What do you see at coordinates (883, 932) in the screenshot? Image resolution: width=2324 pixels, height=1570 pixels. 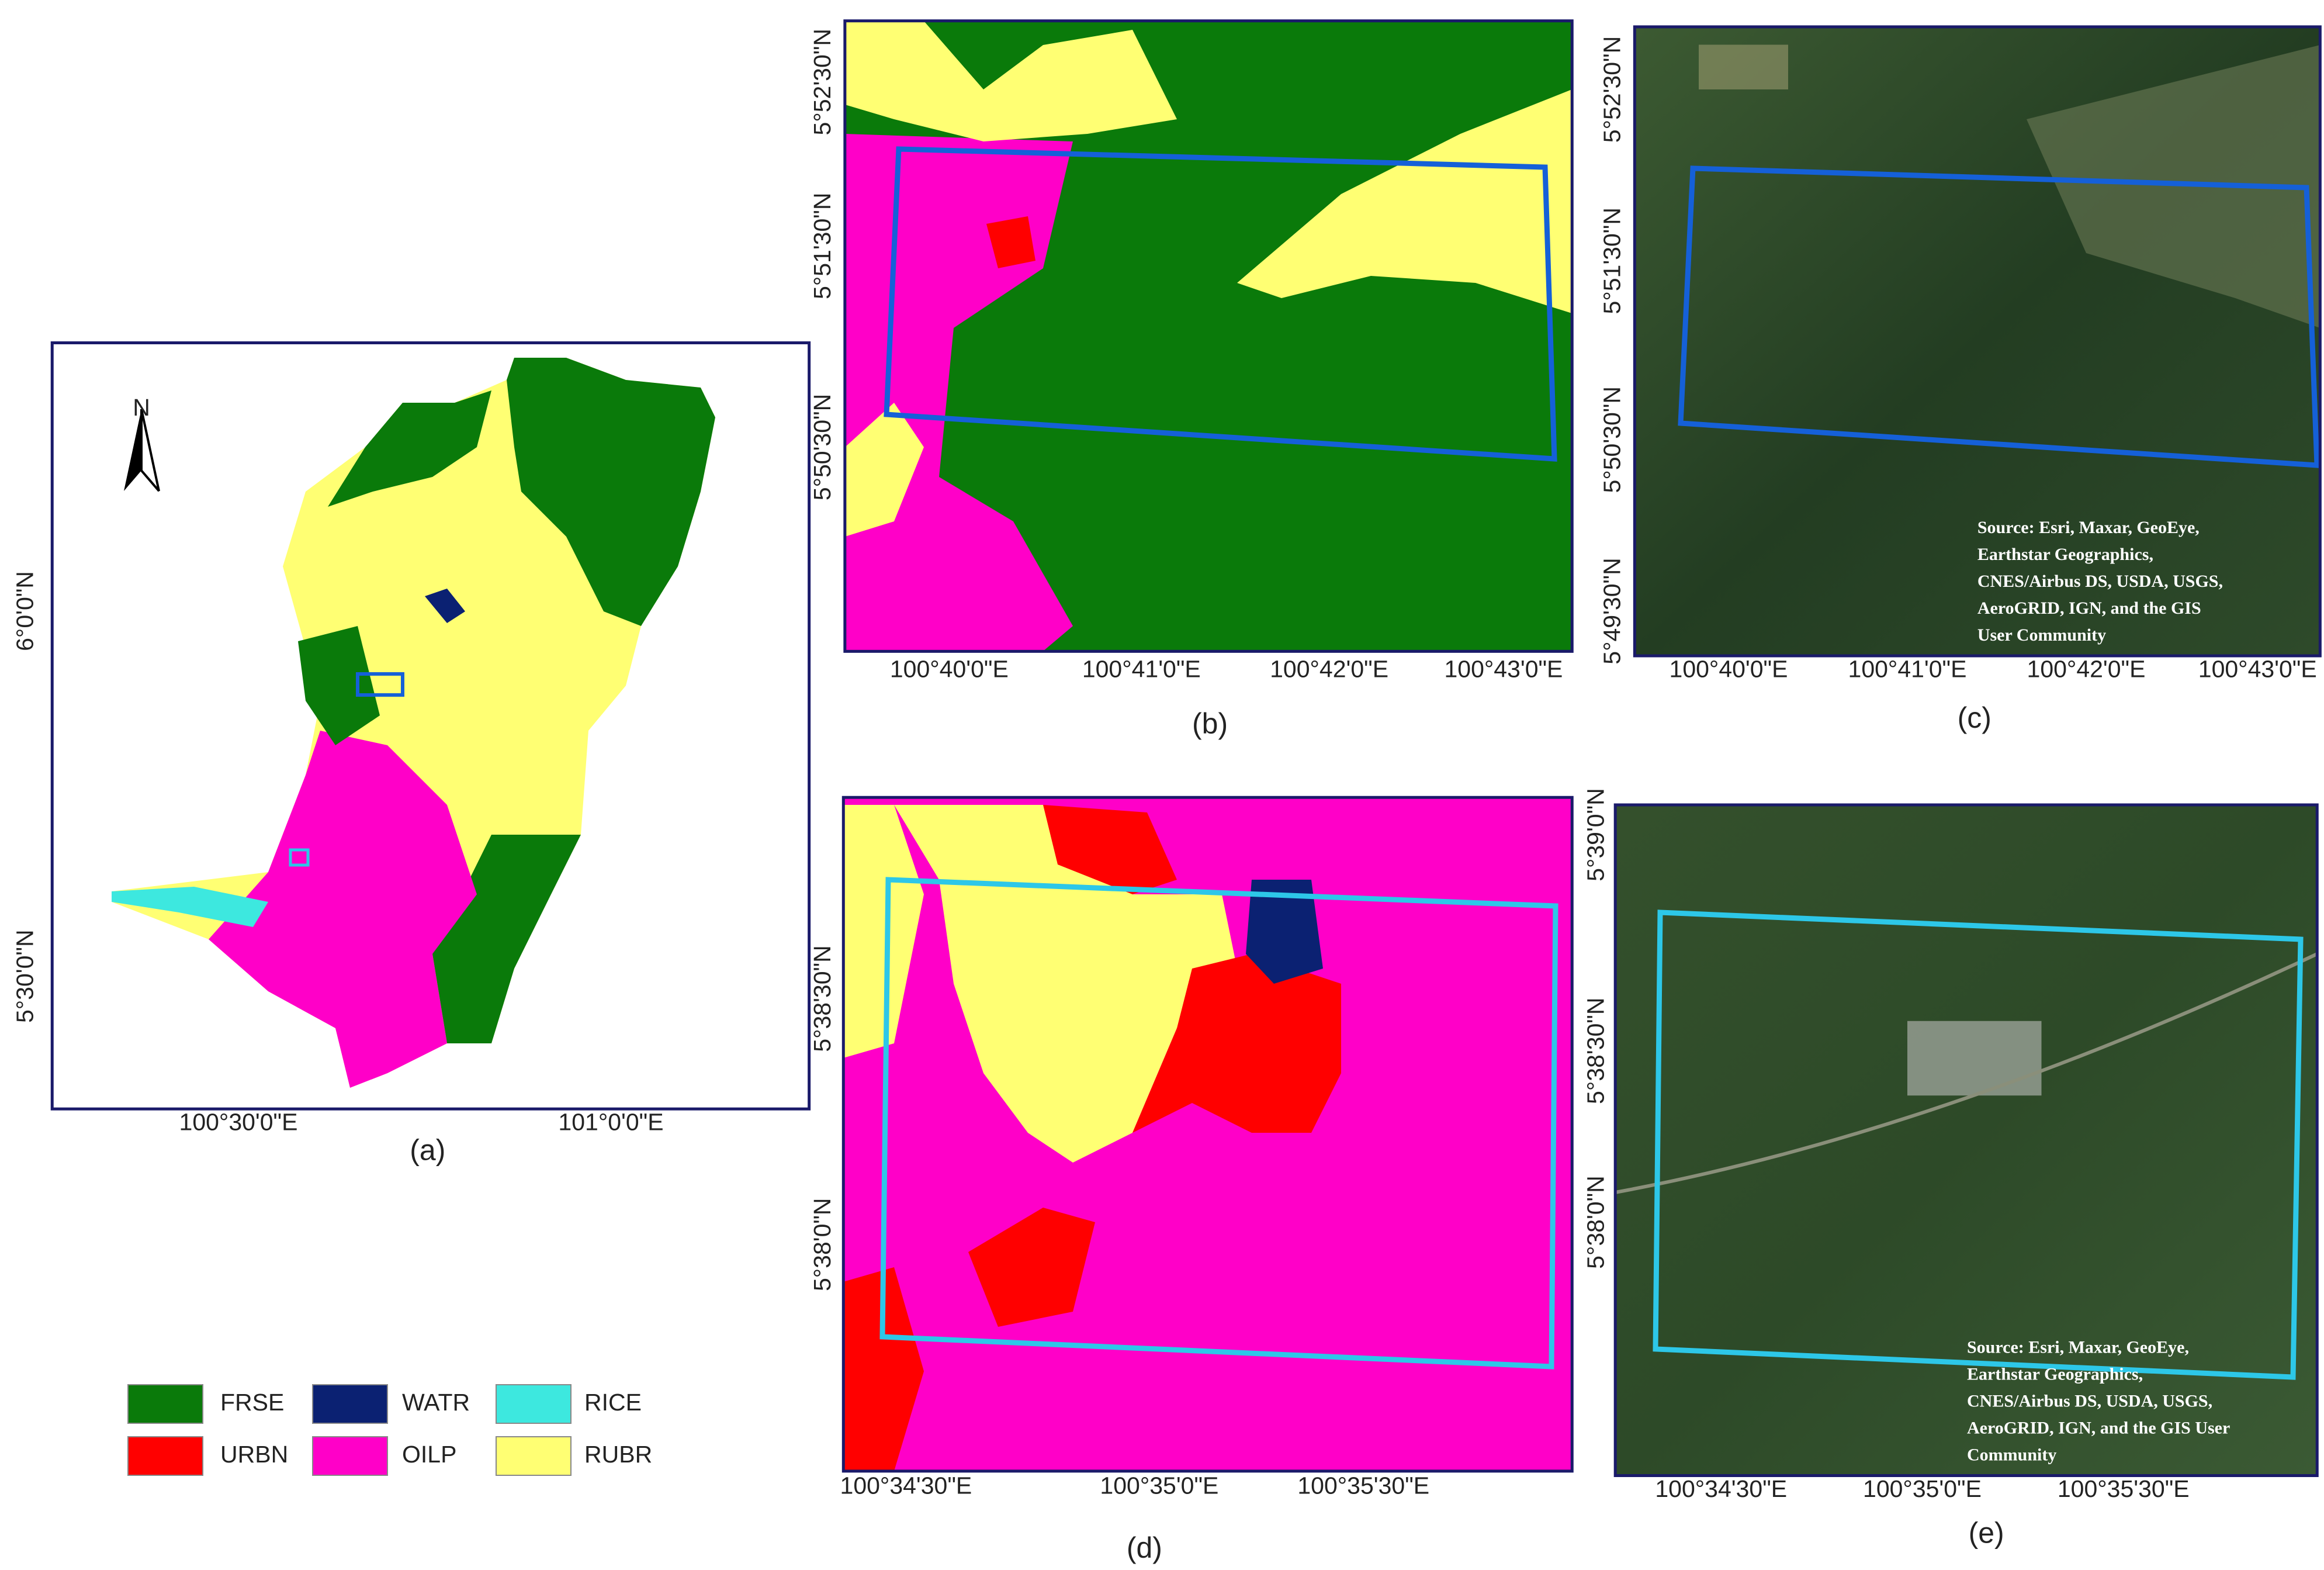 I see `rubr-d2` at bounding box center [883, 932].